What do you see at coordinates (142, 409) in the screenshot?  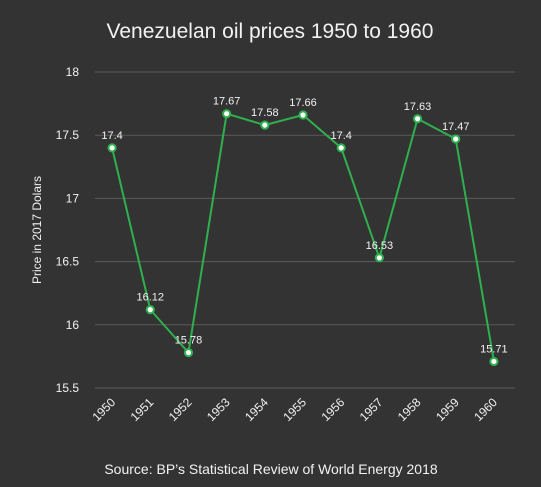 I see `x-tick-label: 1951` at bounding box center [142, 409].